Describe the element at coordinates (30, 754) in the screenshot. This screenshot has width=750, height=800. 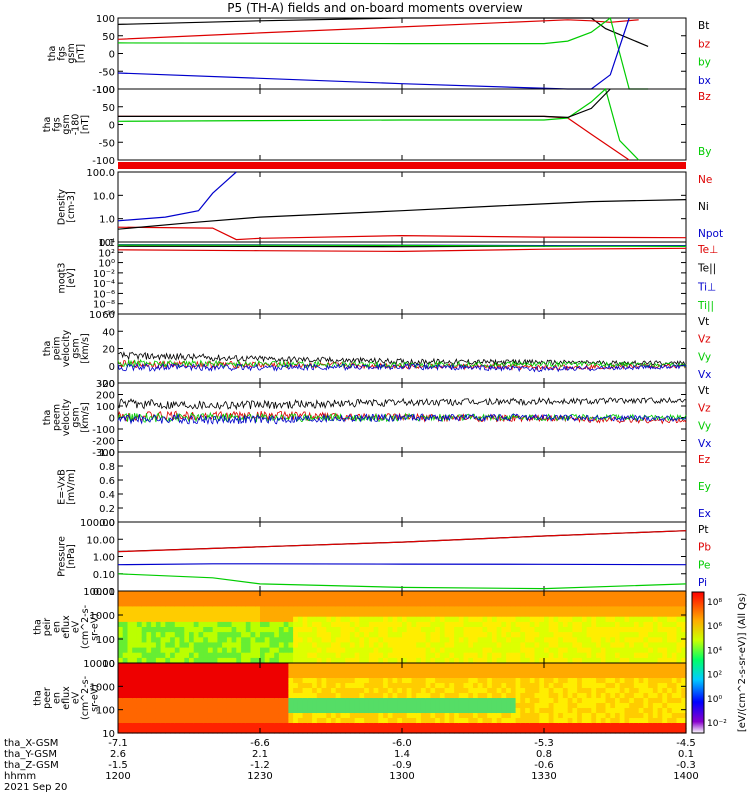
I see `axis-row-label: tha_Y-GSM` at that location.